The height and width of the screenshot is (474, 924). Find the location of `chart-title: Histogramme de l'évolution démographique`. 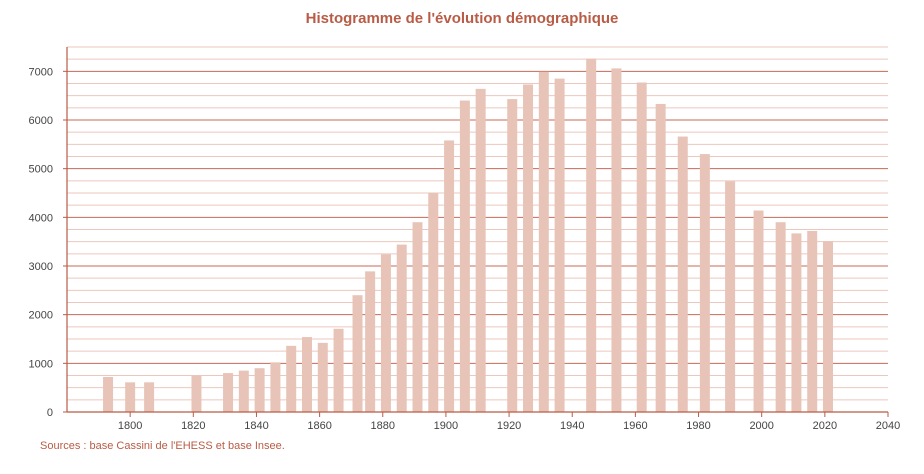

chart-title: Histogramme de l'évolution démographique is located at coordinates (462, 18).